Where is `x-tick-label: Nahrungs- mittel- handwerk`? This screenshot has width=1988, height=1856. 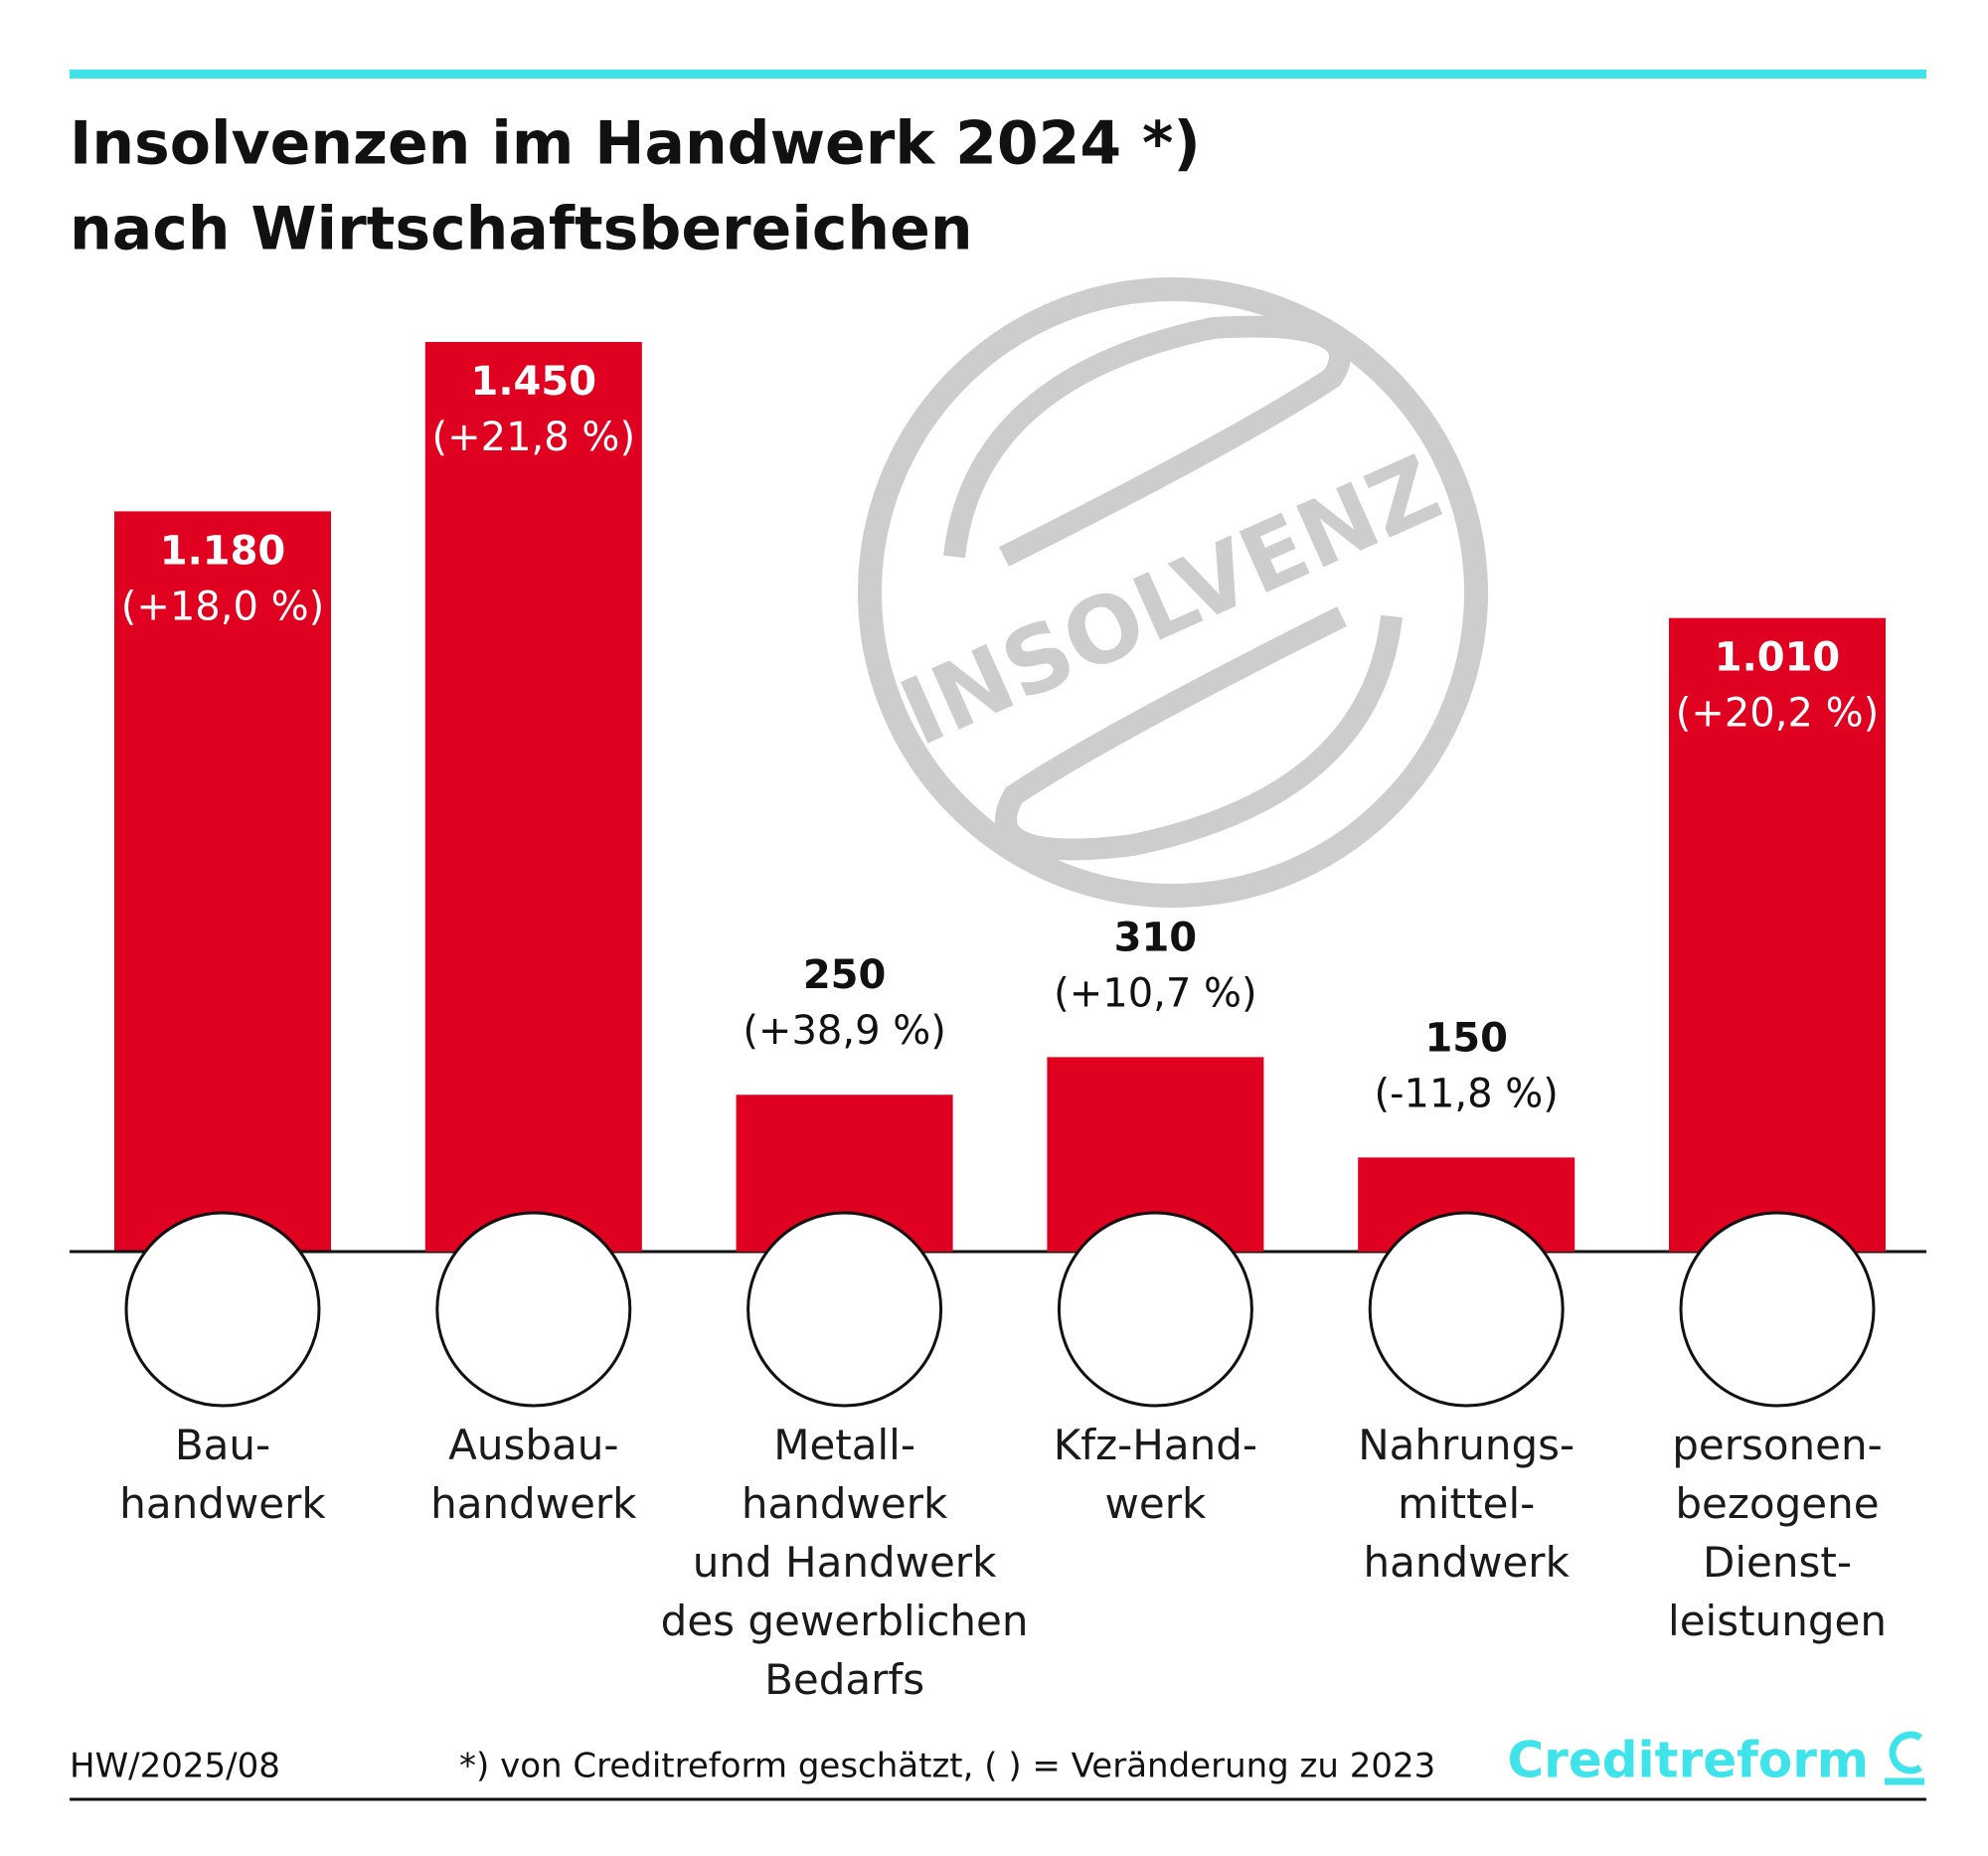
x-tick-label: Nahrungs- mittel- handwerk is located at coordinates (1466, 1504).